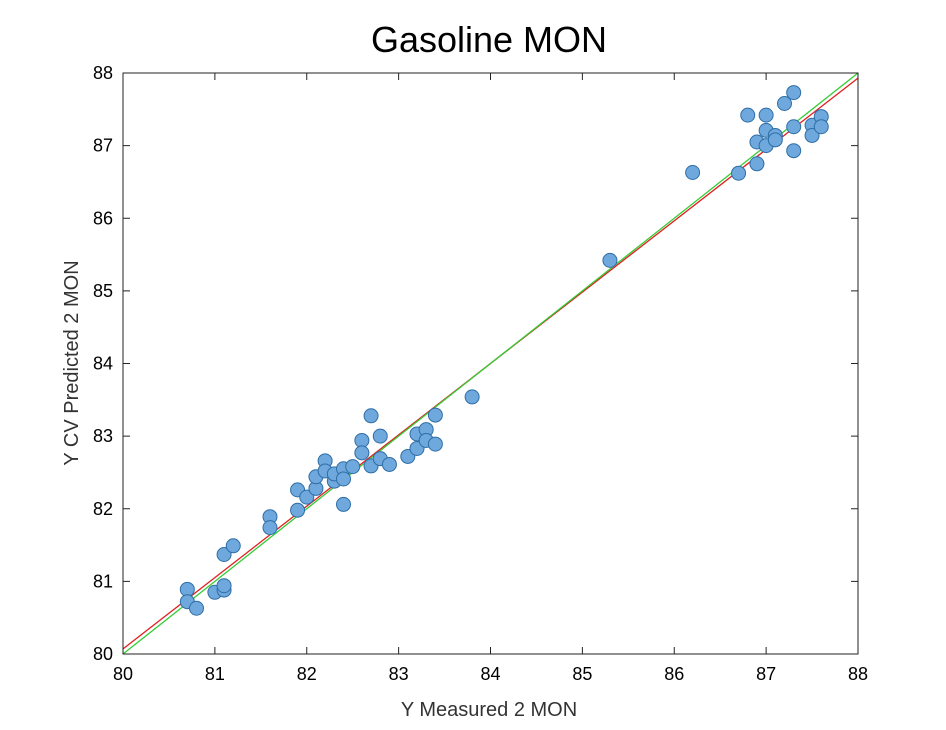 Image resolution: width=946 pixels, height=730 pixels. I want to click on x-axis-label: Y Measured 2 MON, so click(489, 710).